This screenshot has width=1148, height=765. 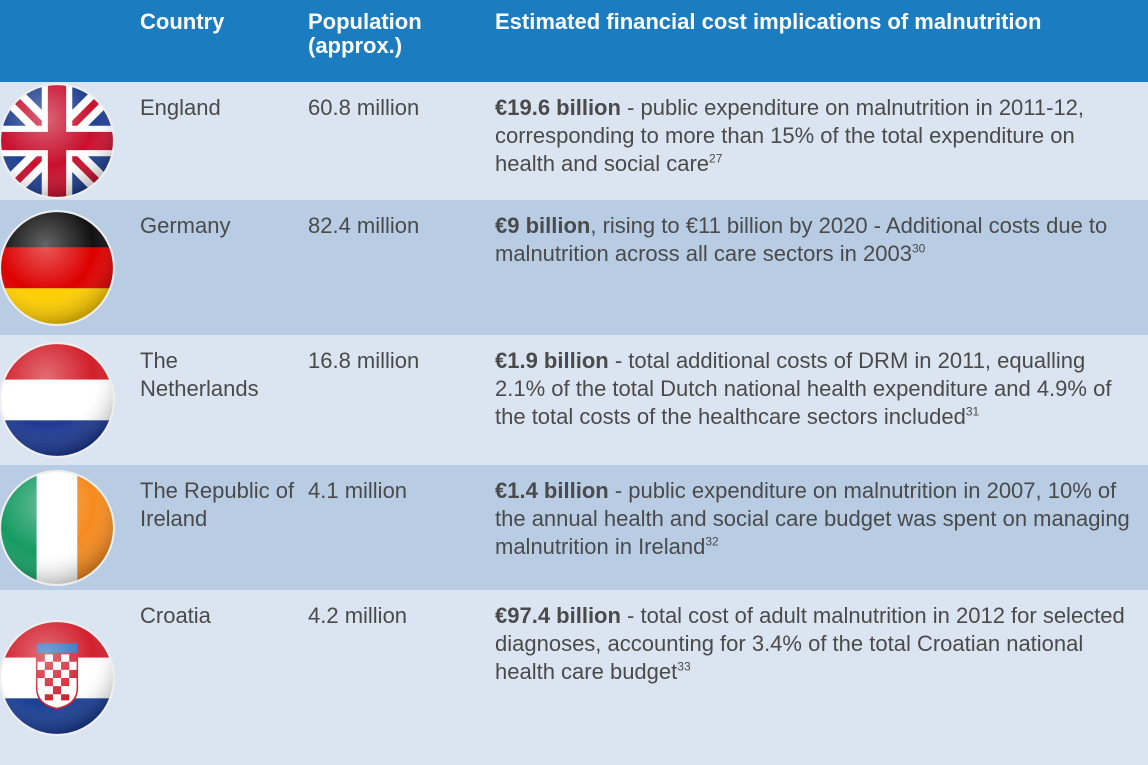 I want to click on flag-germany, so click(x=57, y=267).